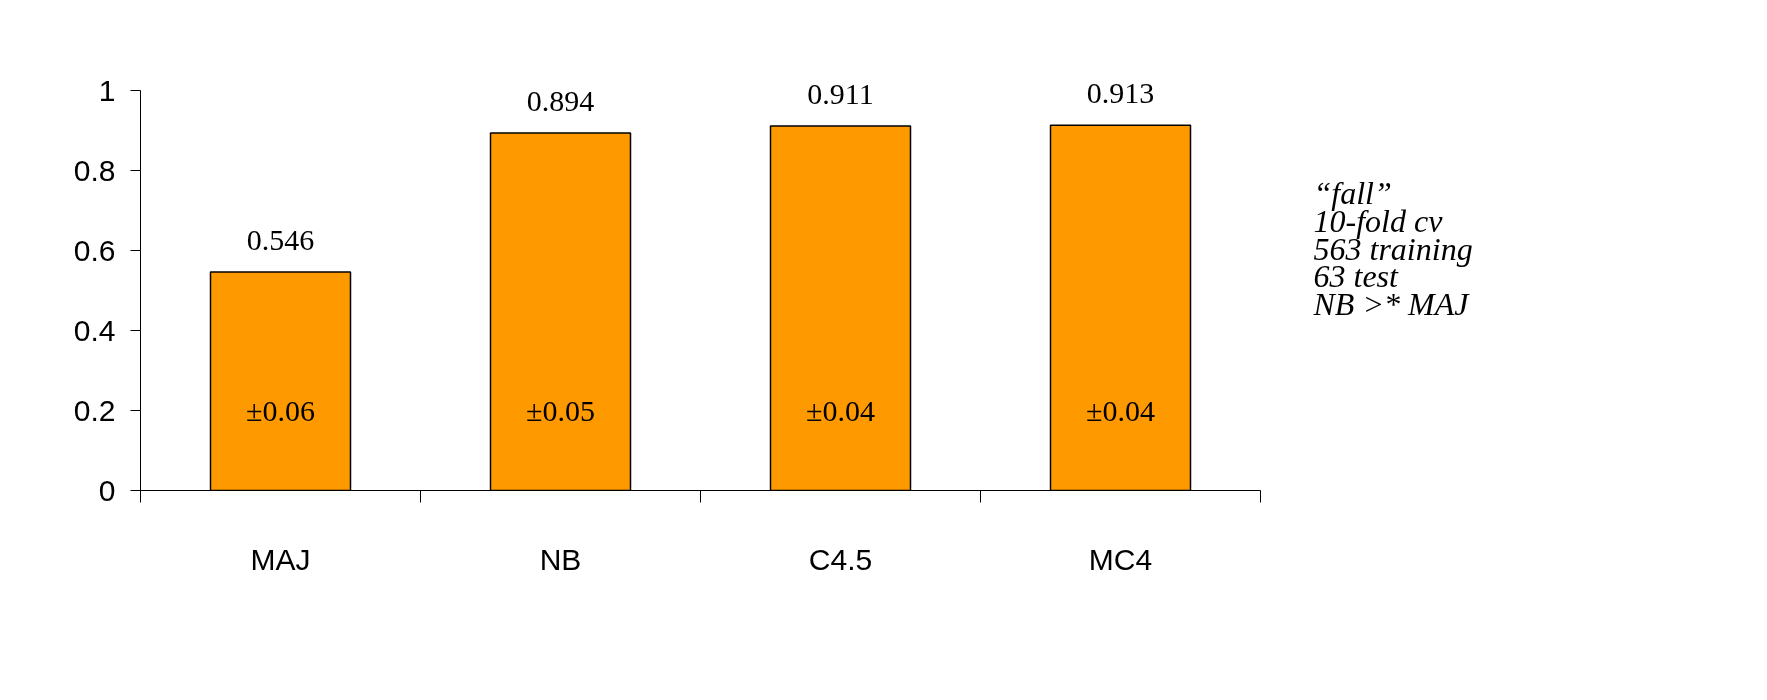 The height and width of the screenshot is (700, 1767). I want to click on annotation: ±0.05, so click(560, 410).